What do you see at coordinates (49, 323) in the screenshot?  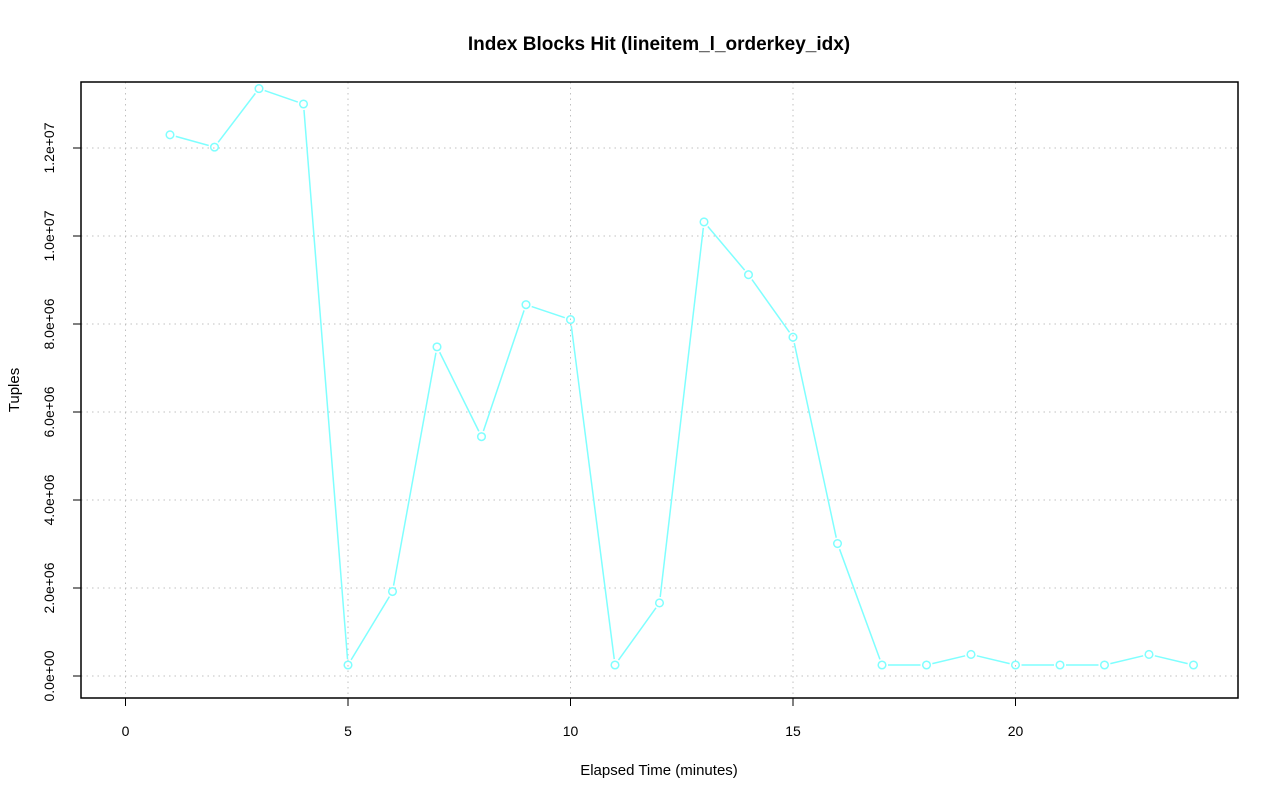 I see `y-tick-label: 8.0e+06` at bounding box center [49, 323].